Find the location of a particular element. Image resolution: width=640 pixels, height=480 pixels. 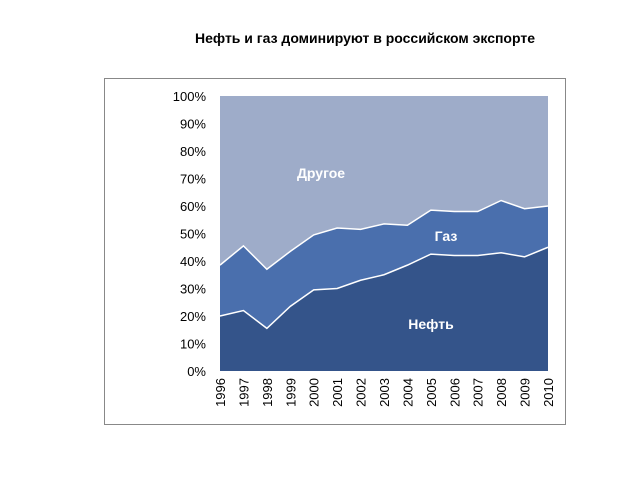

y-tick-label: 100% is located at coordinates (190, 96).